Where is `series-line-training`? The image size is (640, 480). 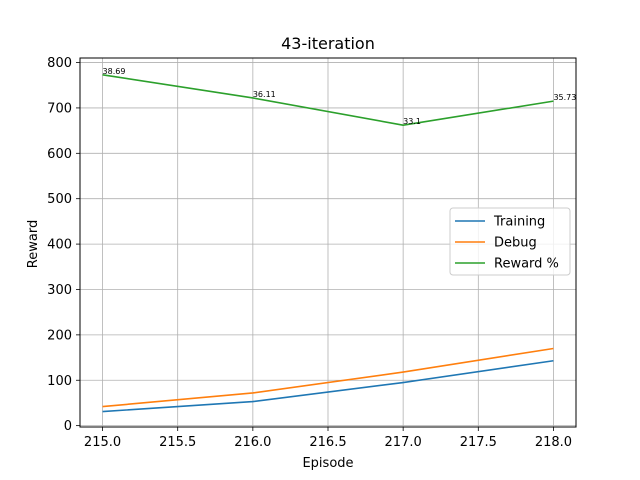
series-line-training is located at coordinates (328, 386).